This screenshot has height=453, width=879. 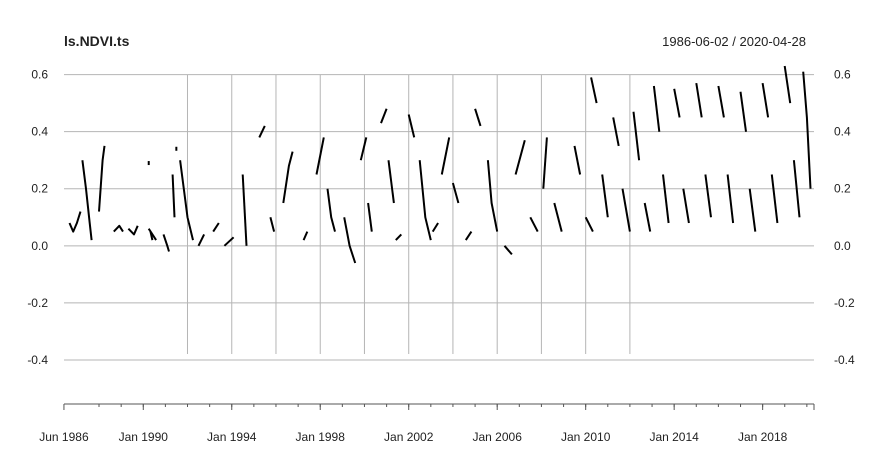 What do you see at coordinates (37, 217) in the screenshot?
I see `y-axis-left: 0.6 0.4 0.2 0.0 -0.2 -0.4` at bounding box center [37, 217].